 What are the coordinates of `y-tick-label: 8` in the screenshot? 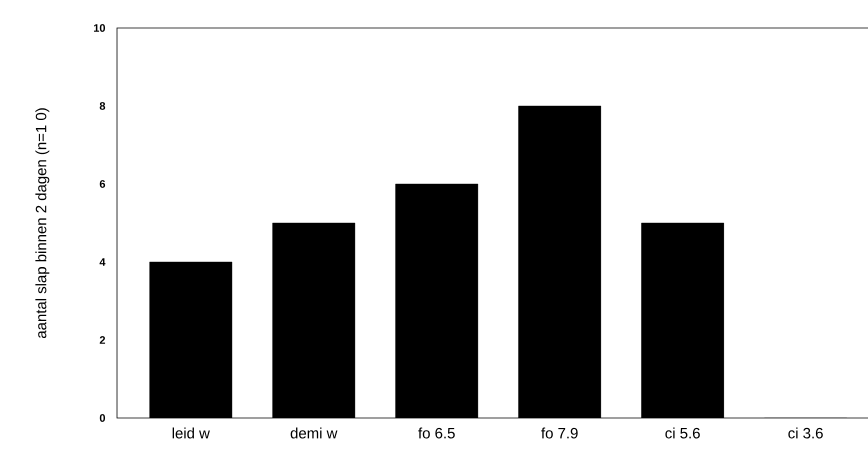 It's located at (103, 106).